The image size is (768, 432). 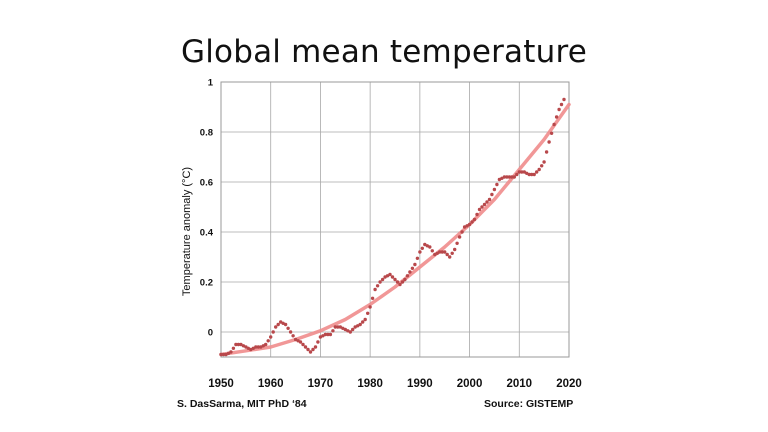 I want to click on y-tick-label: 0, so click(x=210, y=333).